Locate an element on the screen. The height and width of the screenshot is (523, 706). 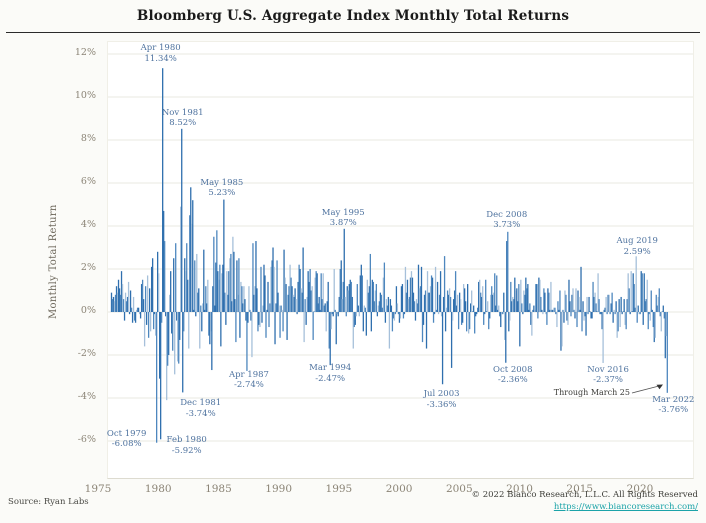
annotation-date: Jul 2003 is located at coordinates (441, 394).